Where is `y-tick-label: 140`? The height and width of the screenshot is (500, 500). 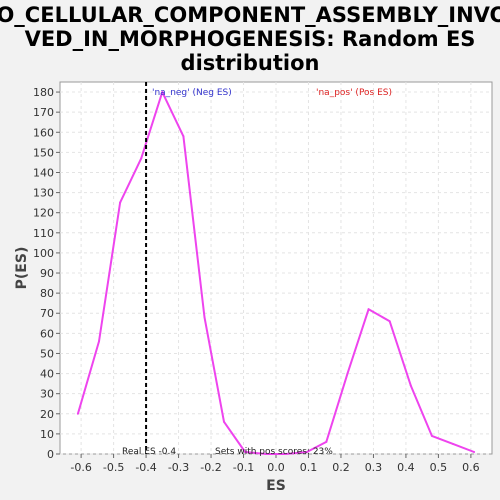
y-tick-label: 140 is located at coordinates (43, 172).